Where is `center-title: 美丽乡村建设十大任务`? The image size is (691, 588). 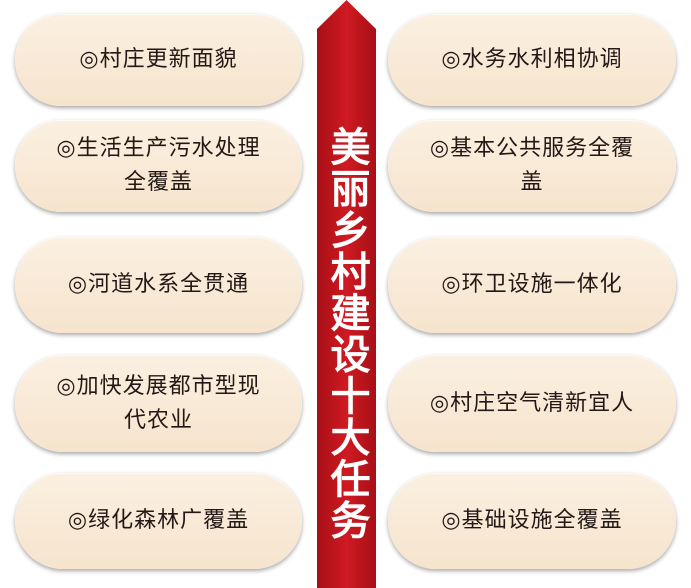 center-title: 美丽乡村建设十大任务 is located at coordinates (347, 333).